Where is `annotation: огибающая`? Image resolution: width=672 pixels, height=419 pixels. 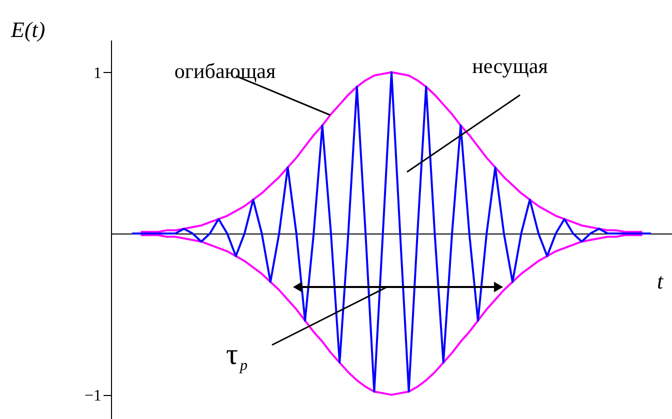
annotation: огибающая is located at coordinates (225, 71).